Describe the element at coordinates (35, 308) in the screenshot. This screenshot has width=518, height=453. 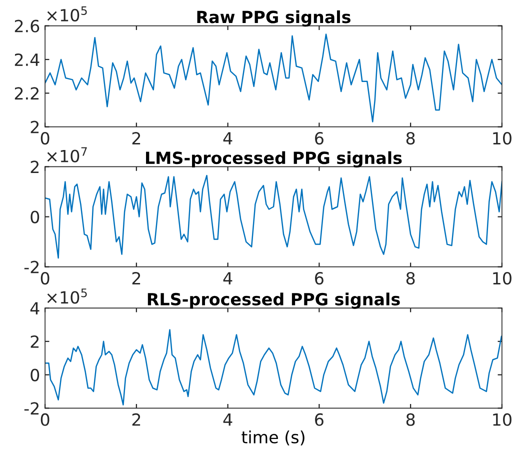
I see `y-tick-label: 4` at that location.